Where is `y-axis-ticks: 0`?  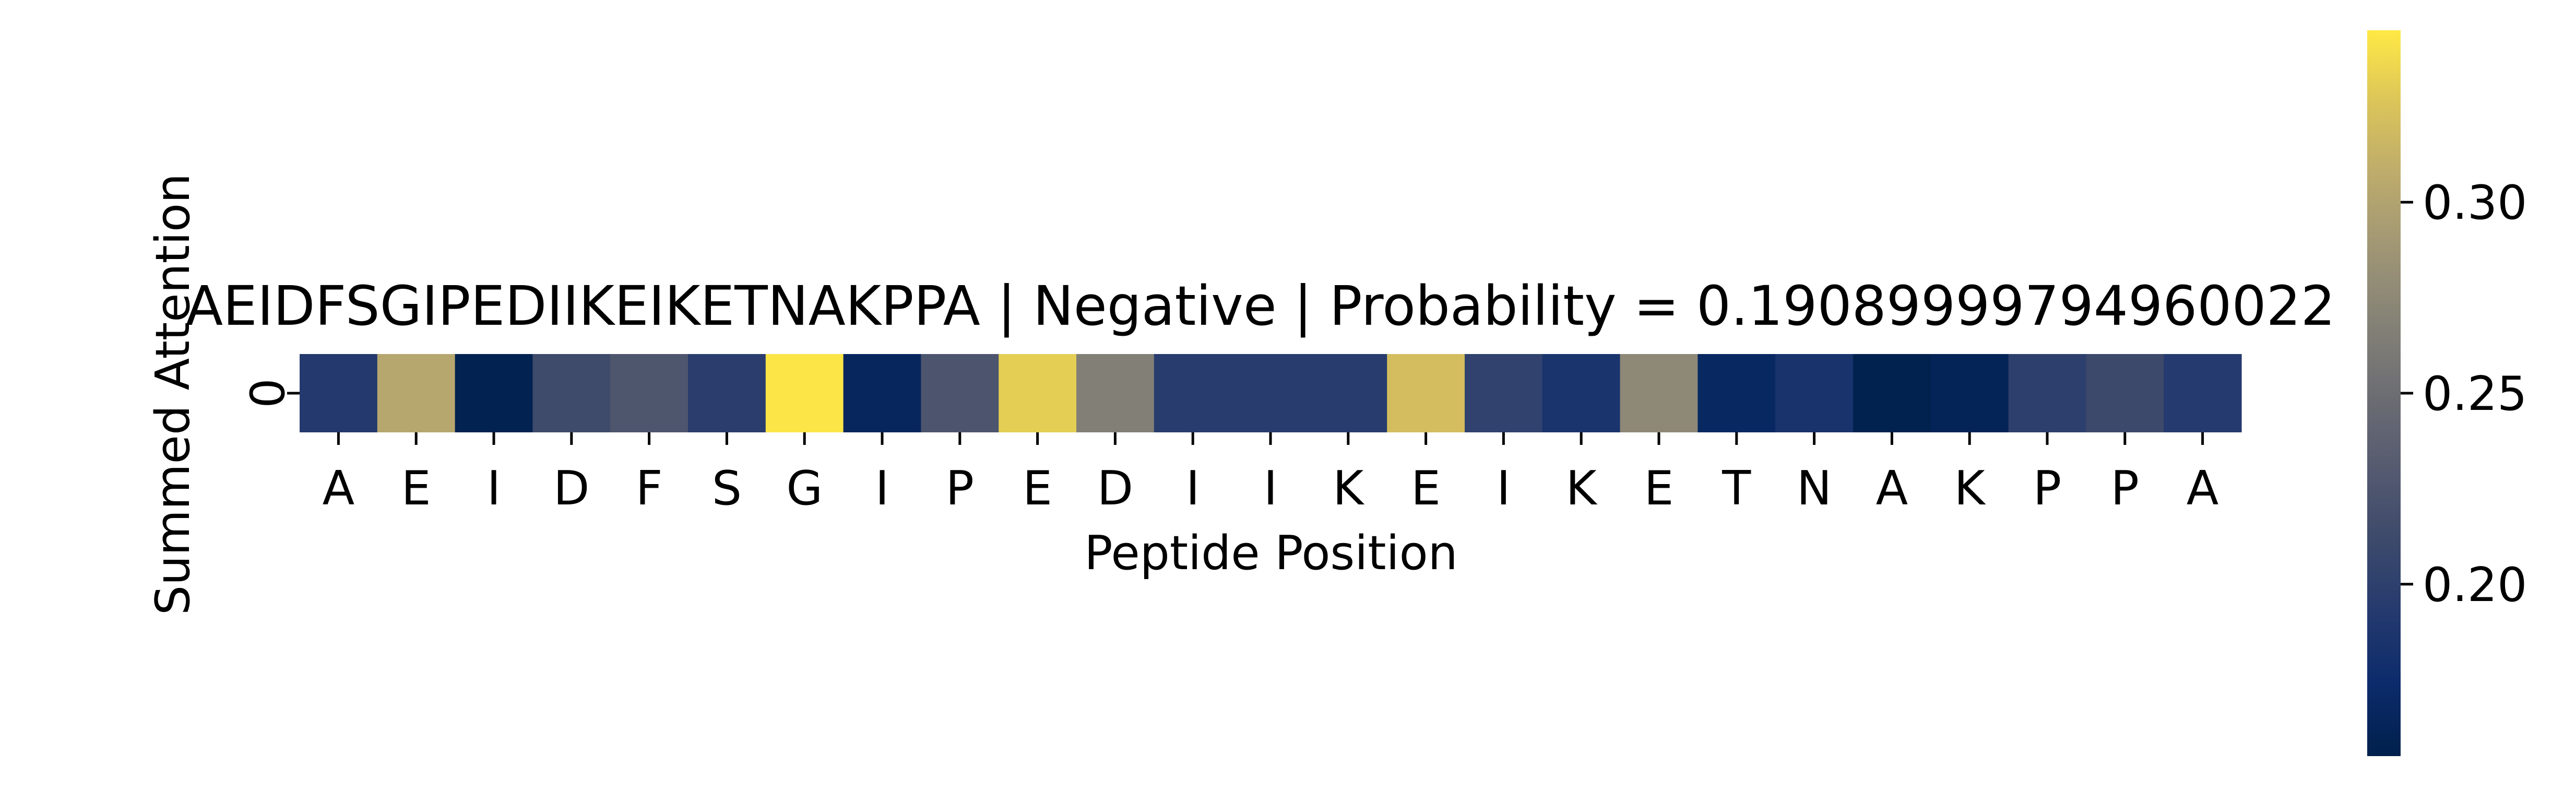
y-axis-ticks: 0 is located at coordinates (270, 393).